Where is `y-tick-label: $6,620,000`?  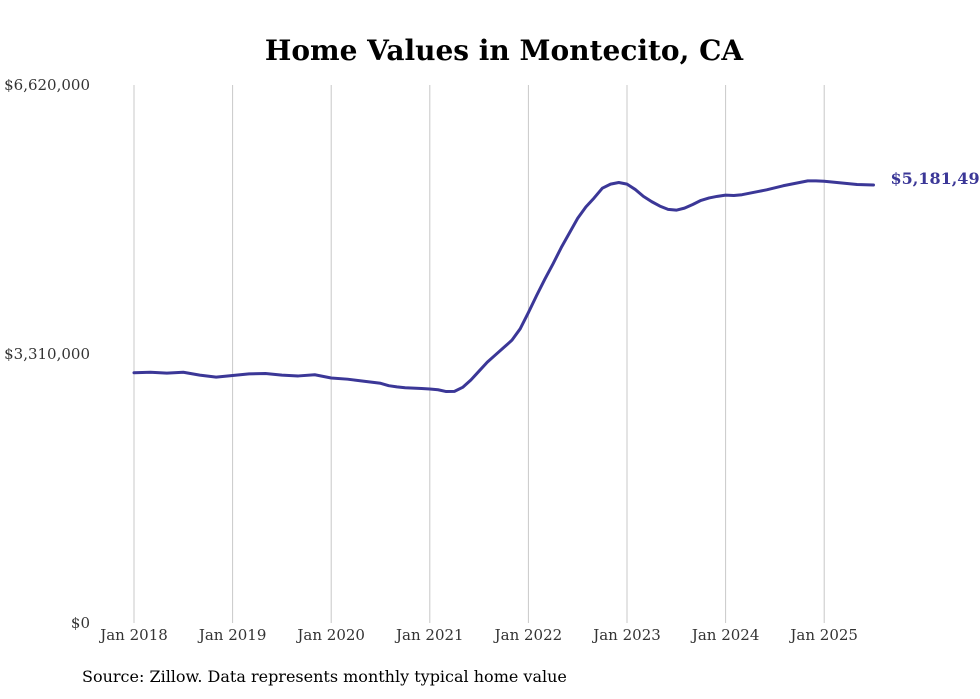
y-tick-label: $6,620,000 is located at coordinates (47, 85).